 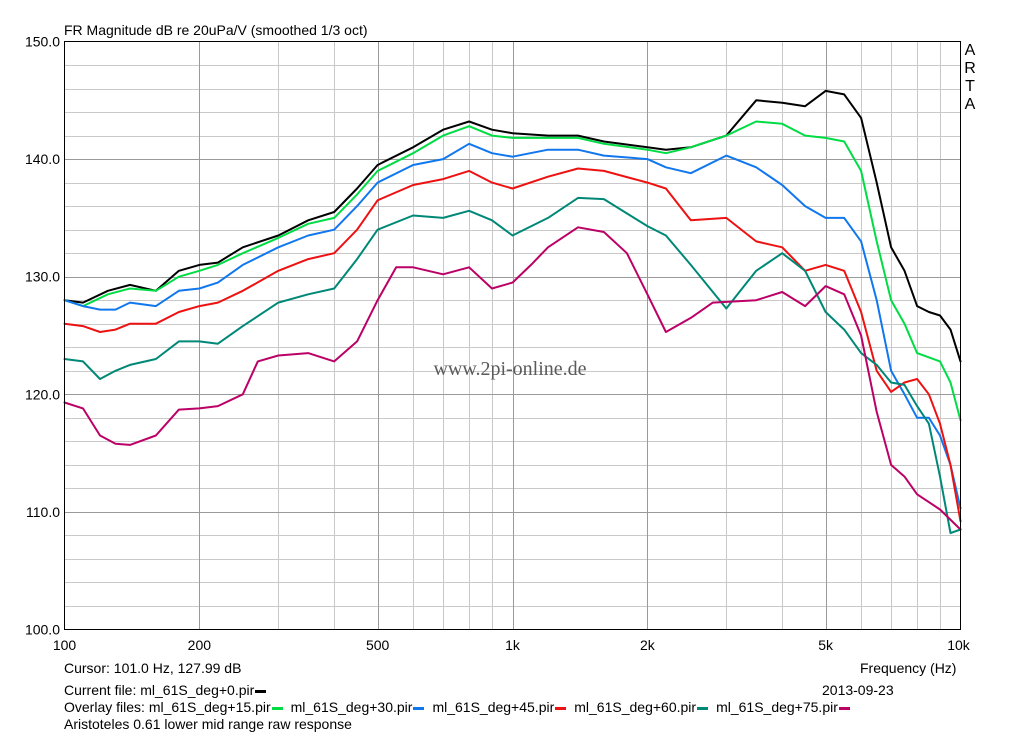 I want to click on arta-brand: A R T A, so click(x=970, y=78).